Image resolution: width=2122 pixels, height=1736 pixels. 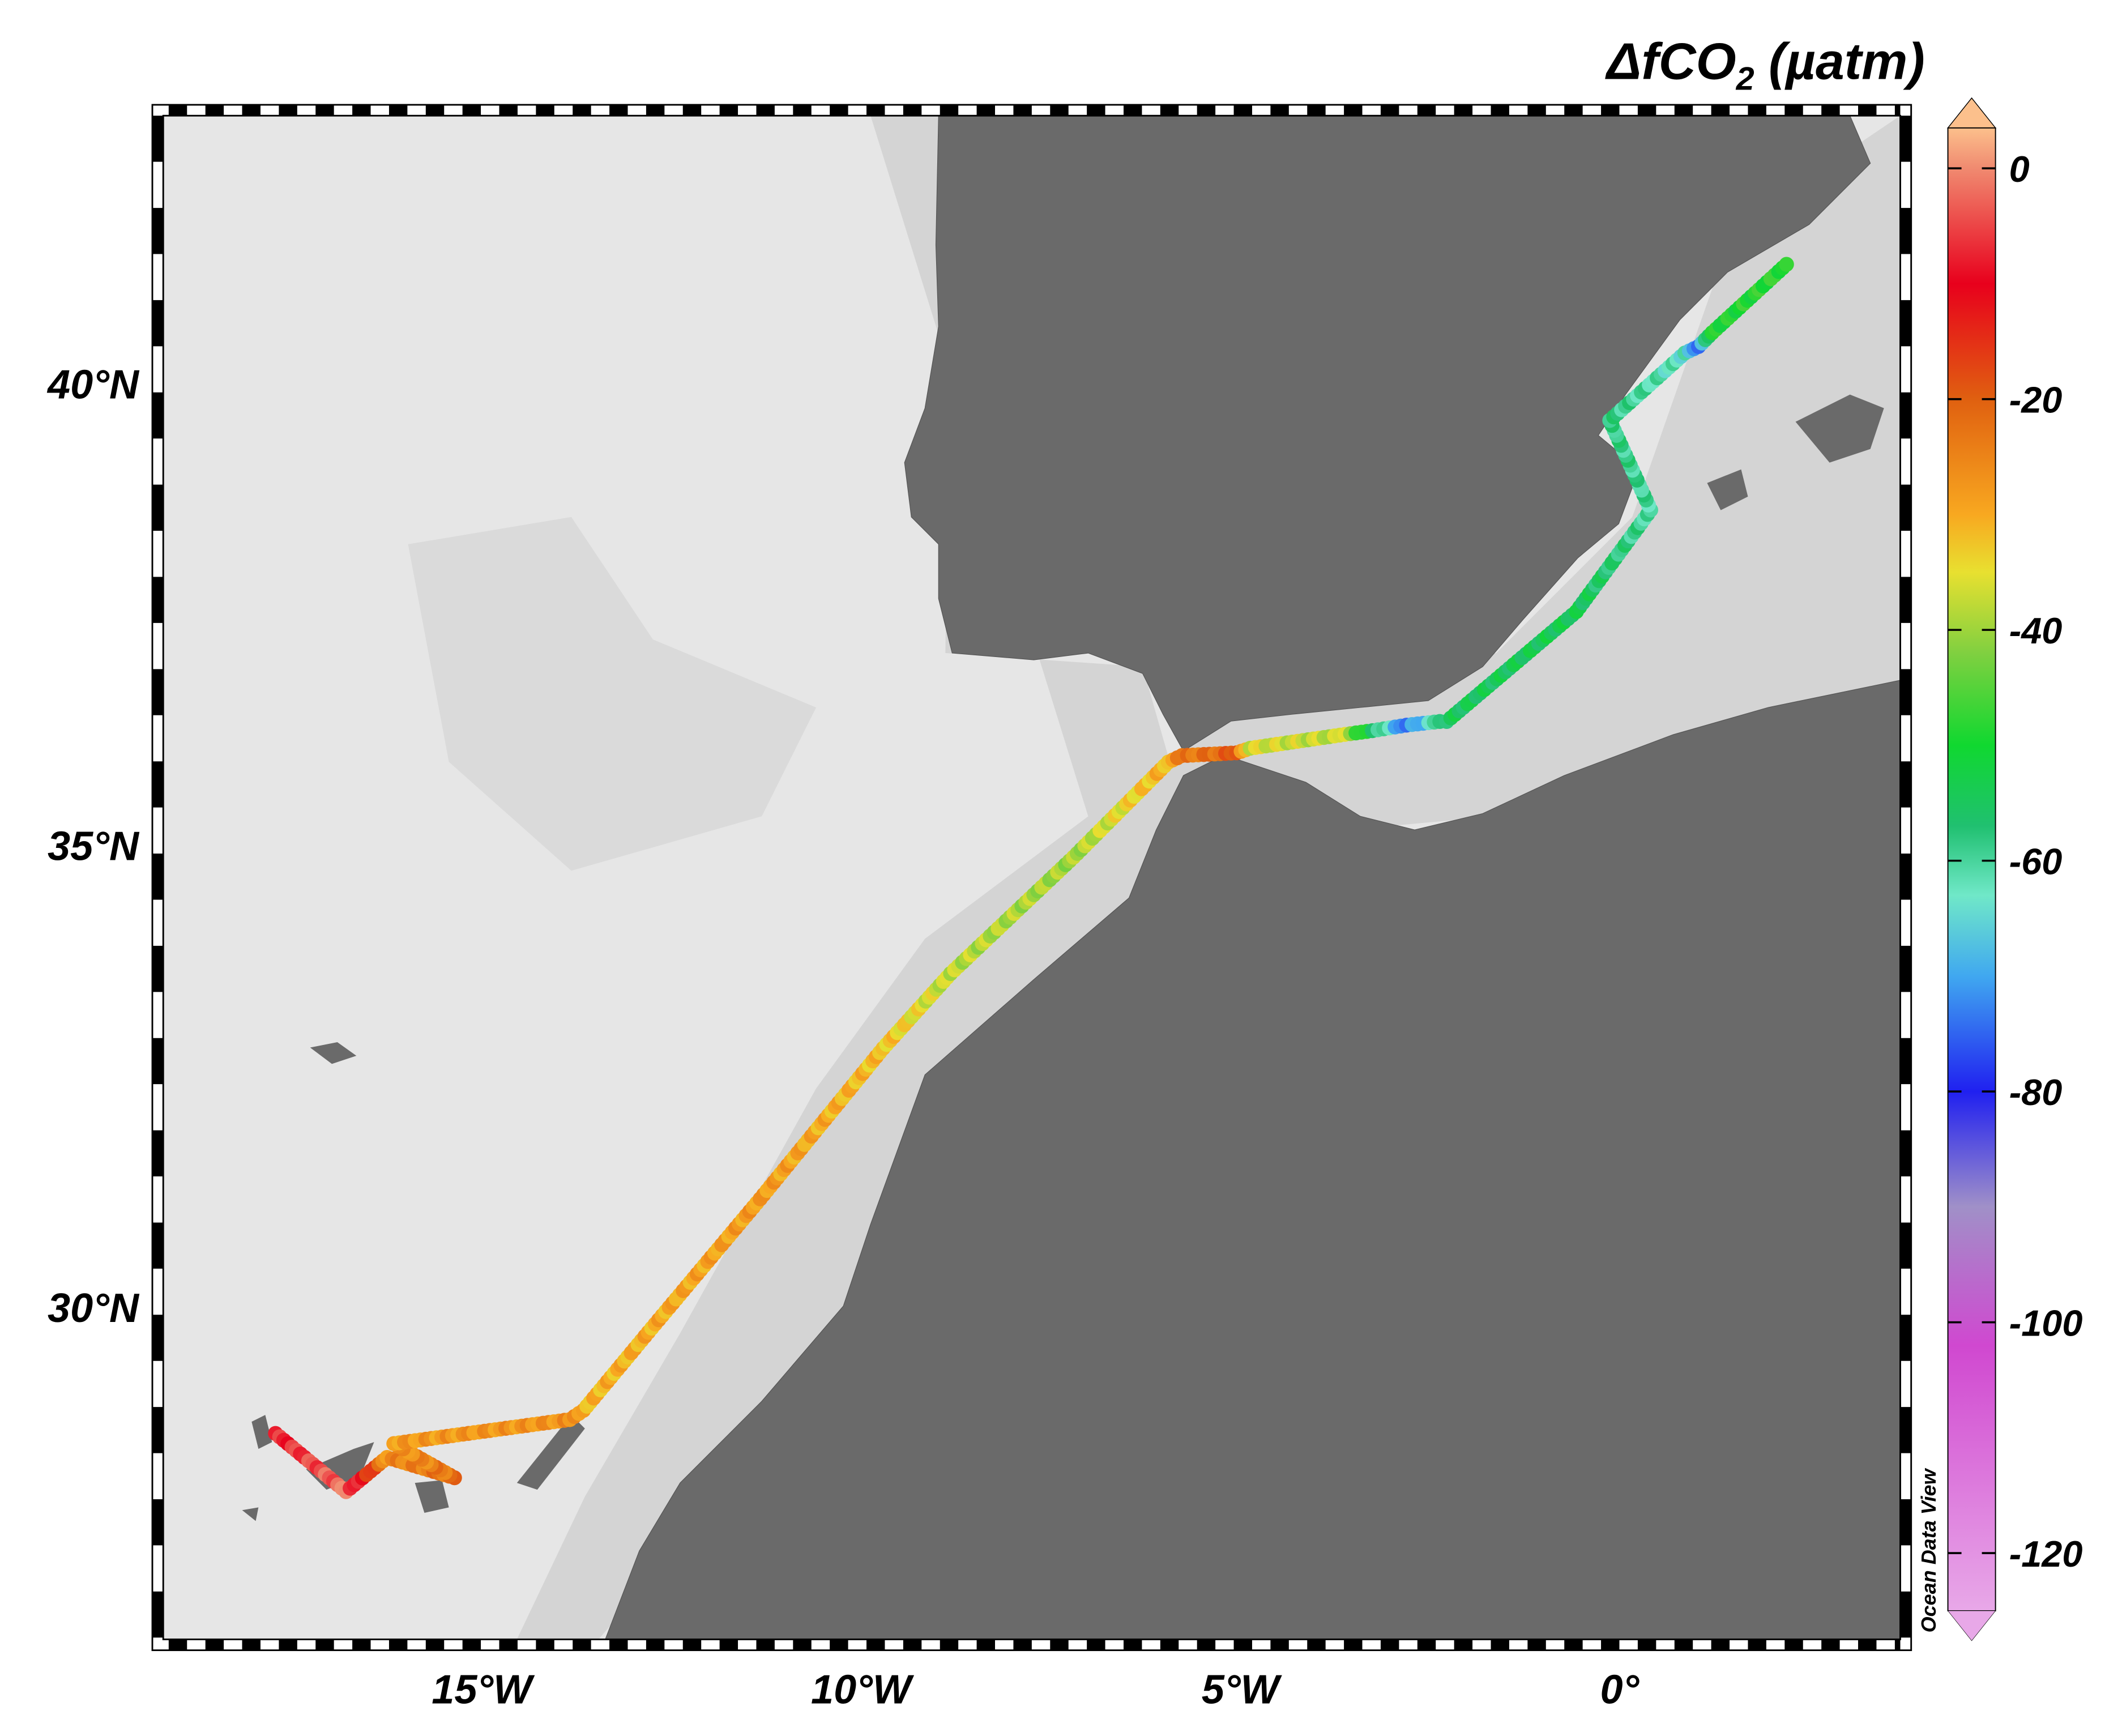 I want to click on latitude-label: 40°N, so click(x=93, y=384).